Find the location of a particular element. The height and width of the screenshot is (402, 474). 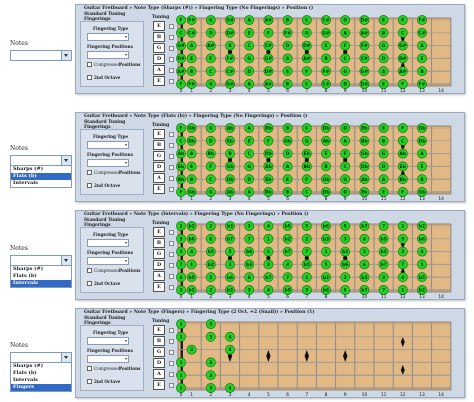

notes-select is located at coordinates (41, 55).